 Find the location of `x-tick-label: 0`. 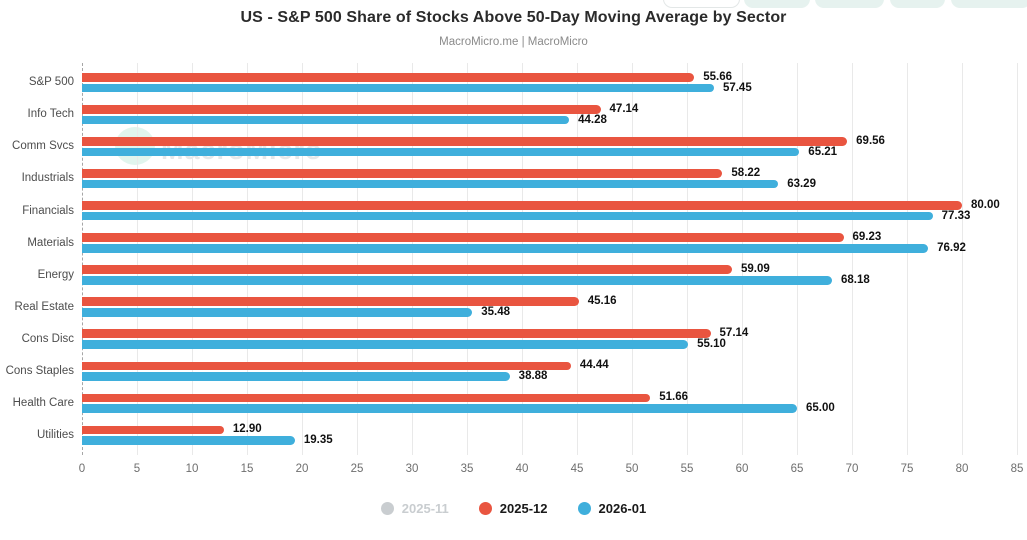

x-tick-label: 0 is located at coordinates (82, 469).